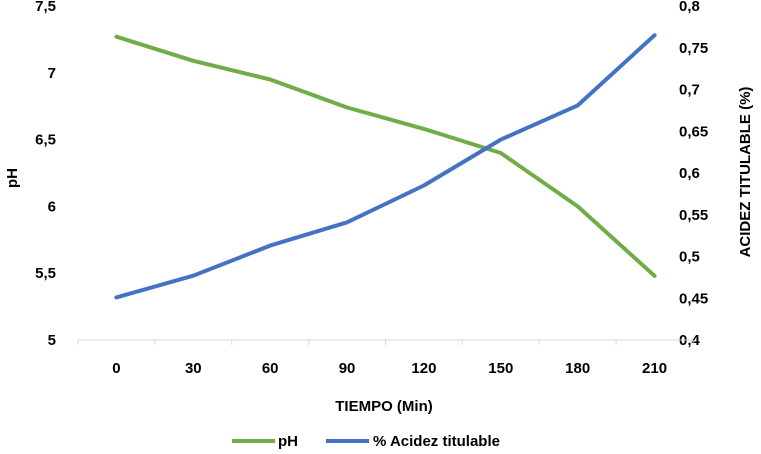 The image size is (761, 454). Describe the element at coordinates (385, 358) in the screenshot. I see `x-axis: 0 30 60 90 120 150 180 210` at that location.